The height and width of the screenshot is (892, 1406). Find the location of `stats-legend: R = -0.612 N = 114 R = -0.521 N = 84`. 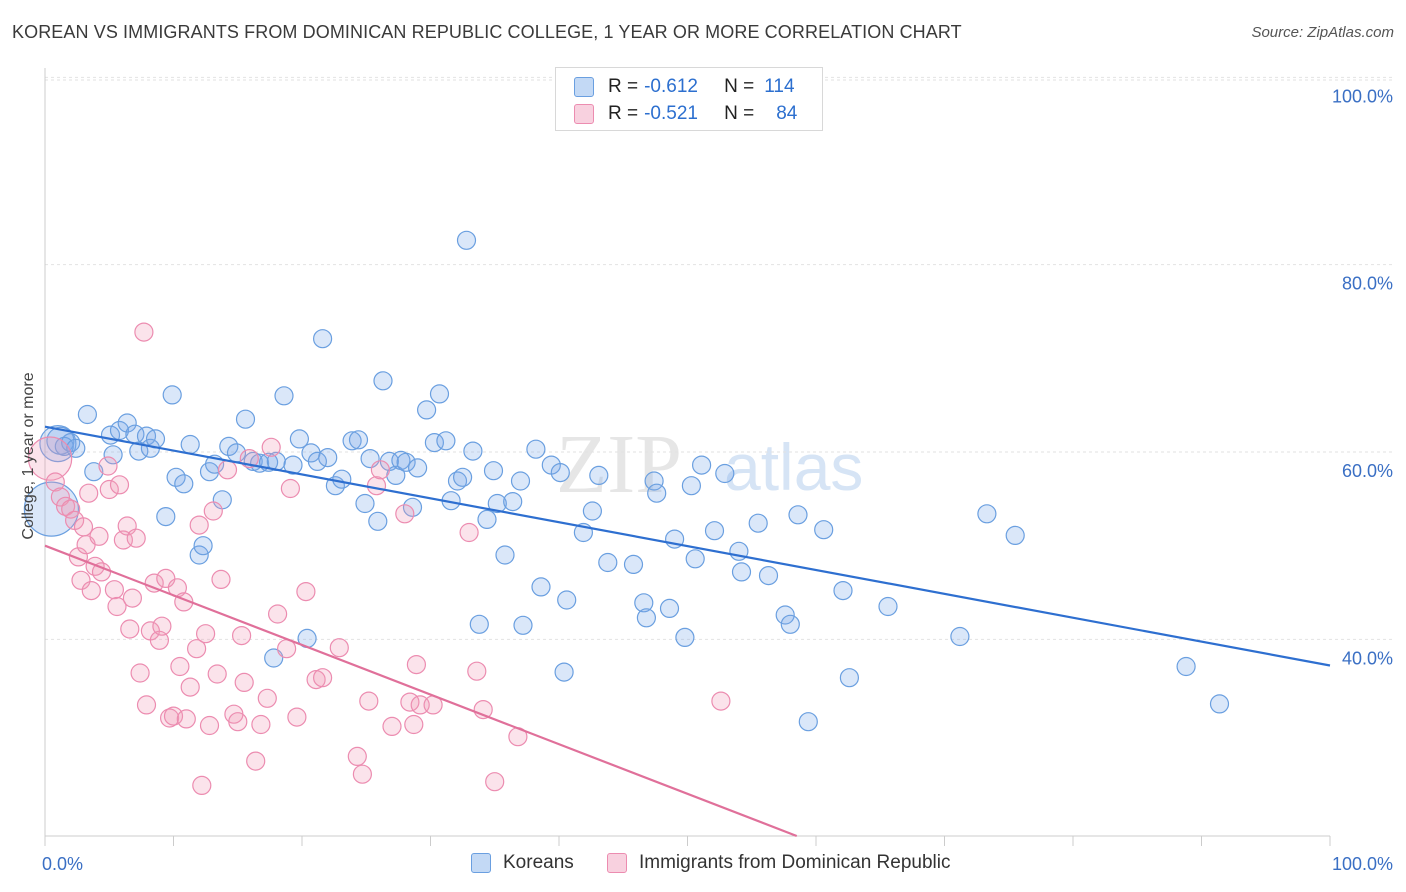

stats-legend: R = -0.612 N = 114 R = -0.521 N = 84 is located at coordinates (689, 99).